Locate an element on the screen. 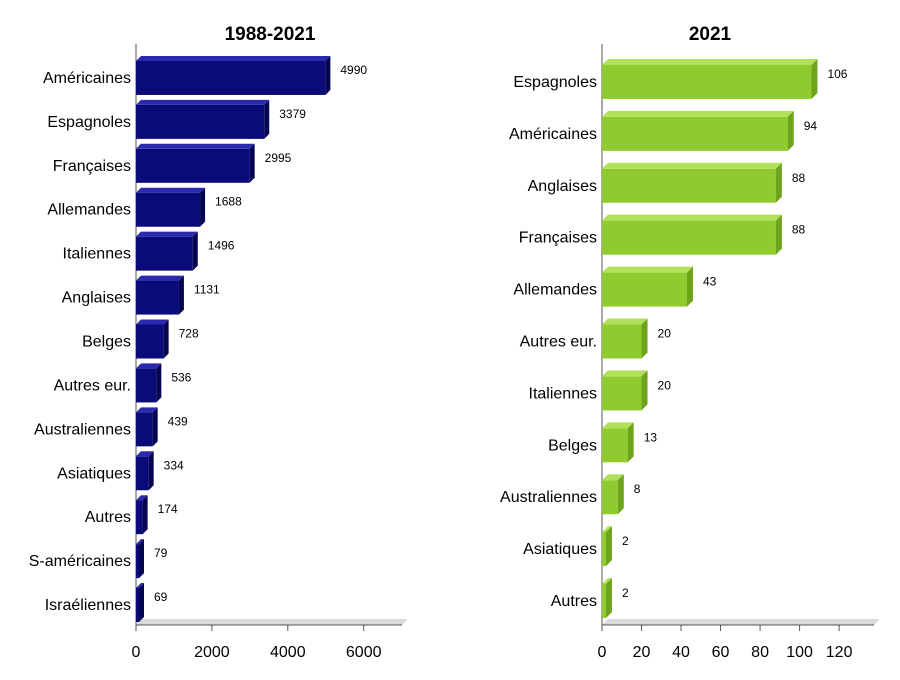 The image size is (900, 680). category-label: Italiennes is located at coordinates (563, 393).